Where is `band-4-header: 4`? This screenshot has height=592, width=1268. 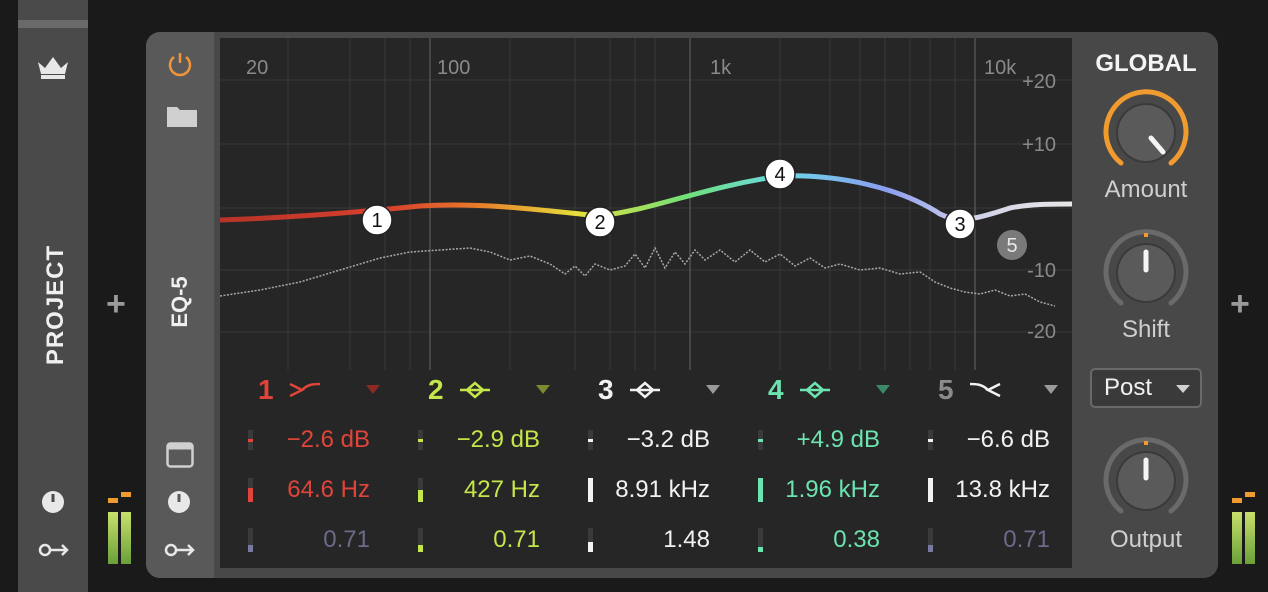
band-4-header: 4 is located at coordinates (800, 390).